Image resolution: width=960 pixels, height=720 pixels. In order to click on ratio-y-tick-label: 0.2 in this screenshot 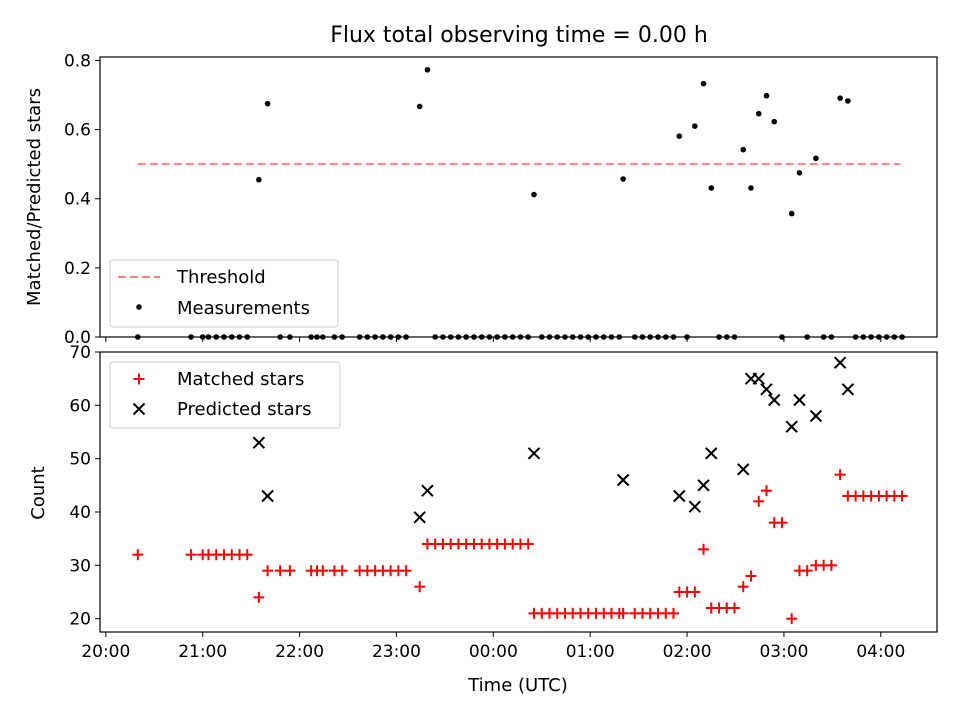, I will do `click(77, 269)`.